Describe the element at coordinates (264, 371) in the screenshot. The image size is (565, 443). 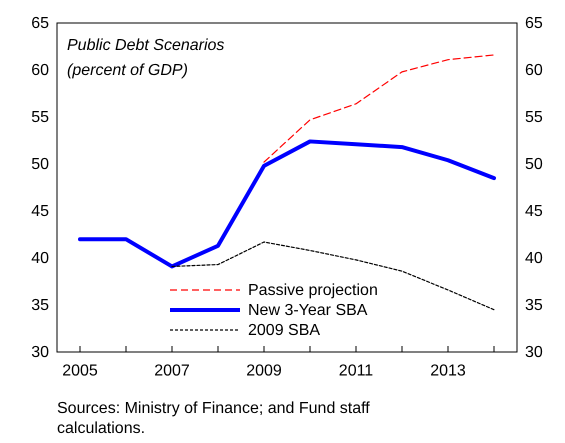
I see `x-tick-label: 2009` at that location.